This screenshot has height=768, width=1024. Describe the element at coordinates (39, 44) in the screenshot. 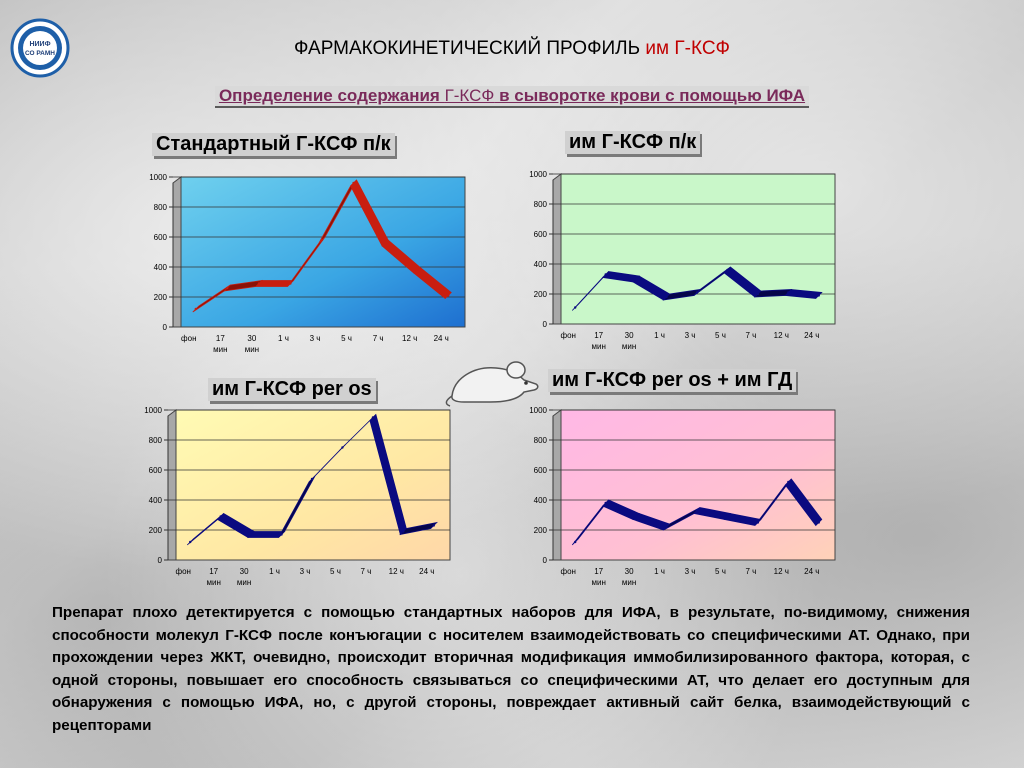

I see `logo-text-1: НИИФ` at that location.